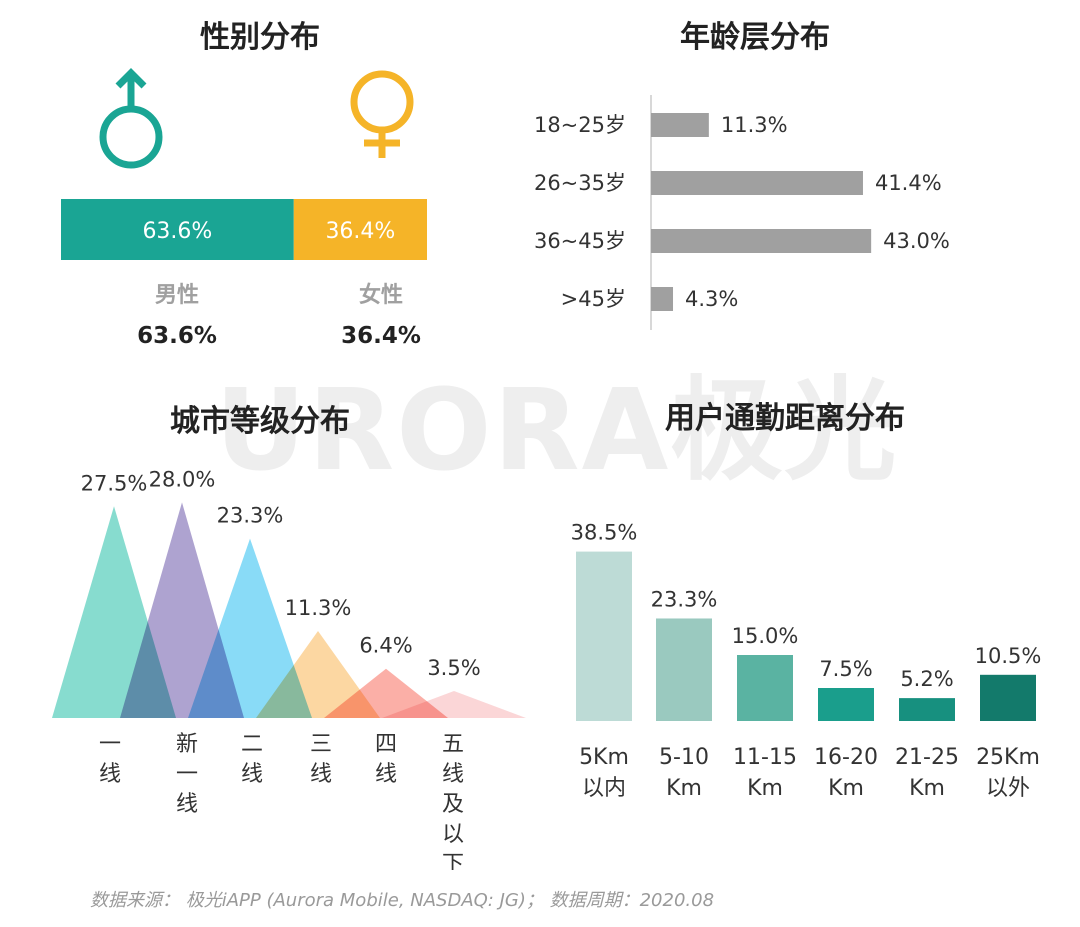 The height and width of the screenshot is (927, 1080). Describe the element at coordinates (604, 757) in the screenshot. I see `svg-text: 5Km` at that location.